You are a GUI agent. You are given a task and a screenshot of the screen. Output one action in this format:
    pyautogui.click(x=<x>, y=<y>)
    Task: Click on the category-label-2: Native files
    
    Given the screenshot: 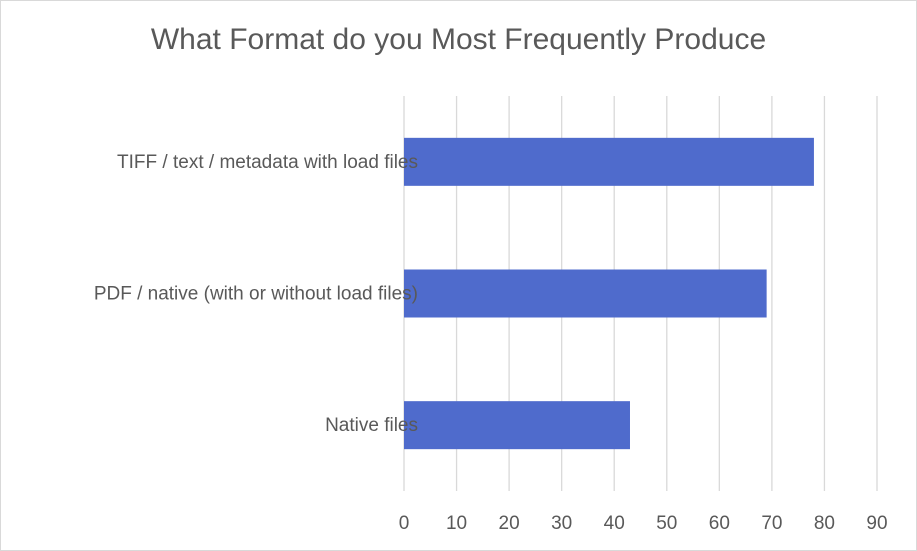 What is the action you would take?
    pyautogui.click(x=371, y=425)
    